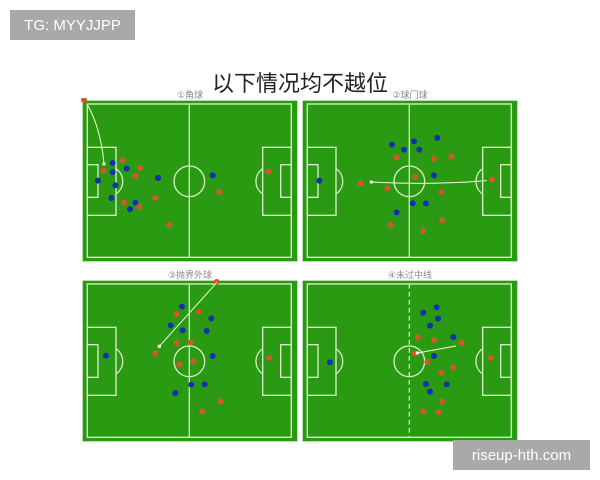  Describe the element at coordinates (410, 276) in the screenshot. I see `panel-label-own-half: ④未过中线` at that location.